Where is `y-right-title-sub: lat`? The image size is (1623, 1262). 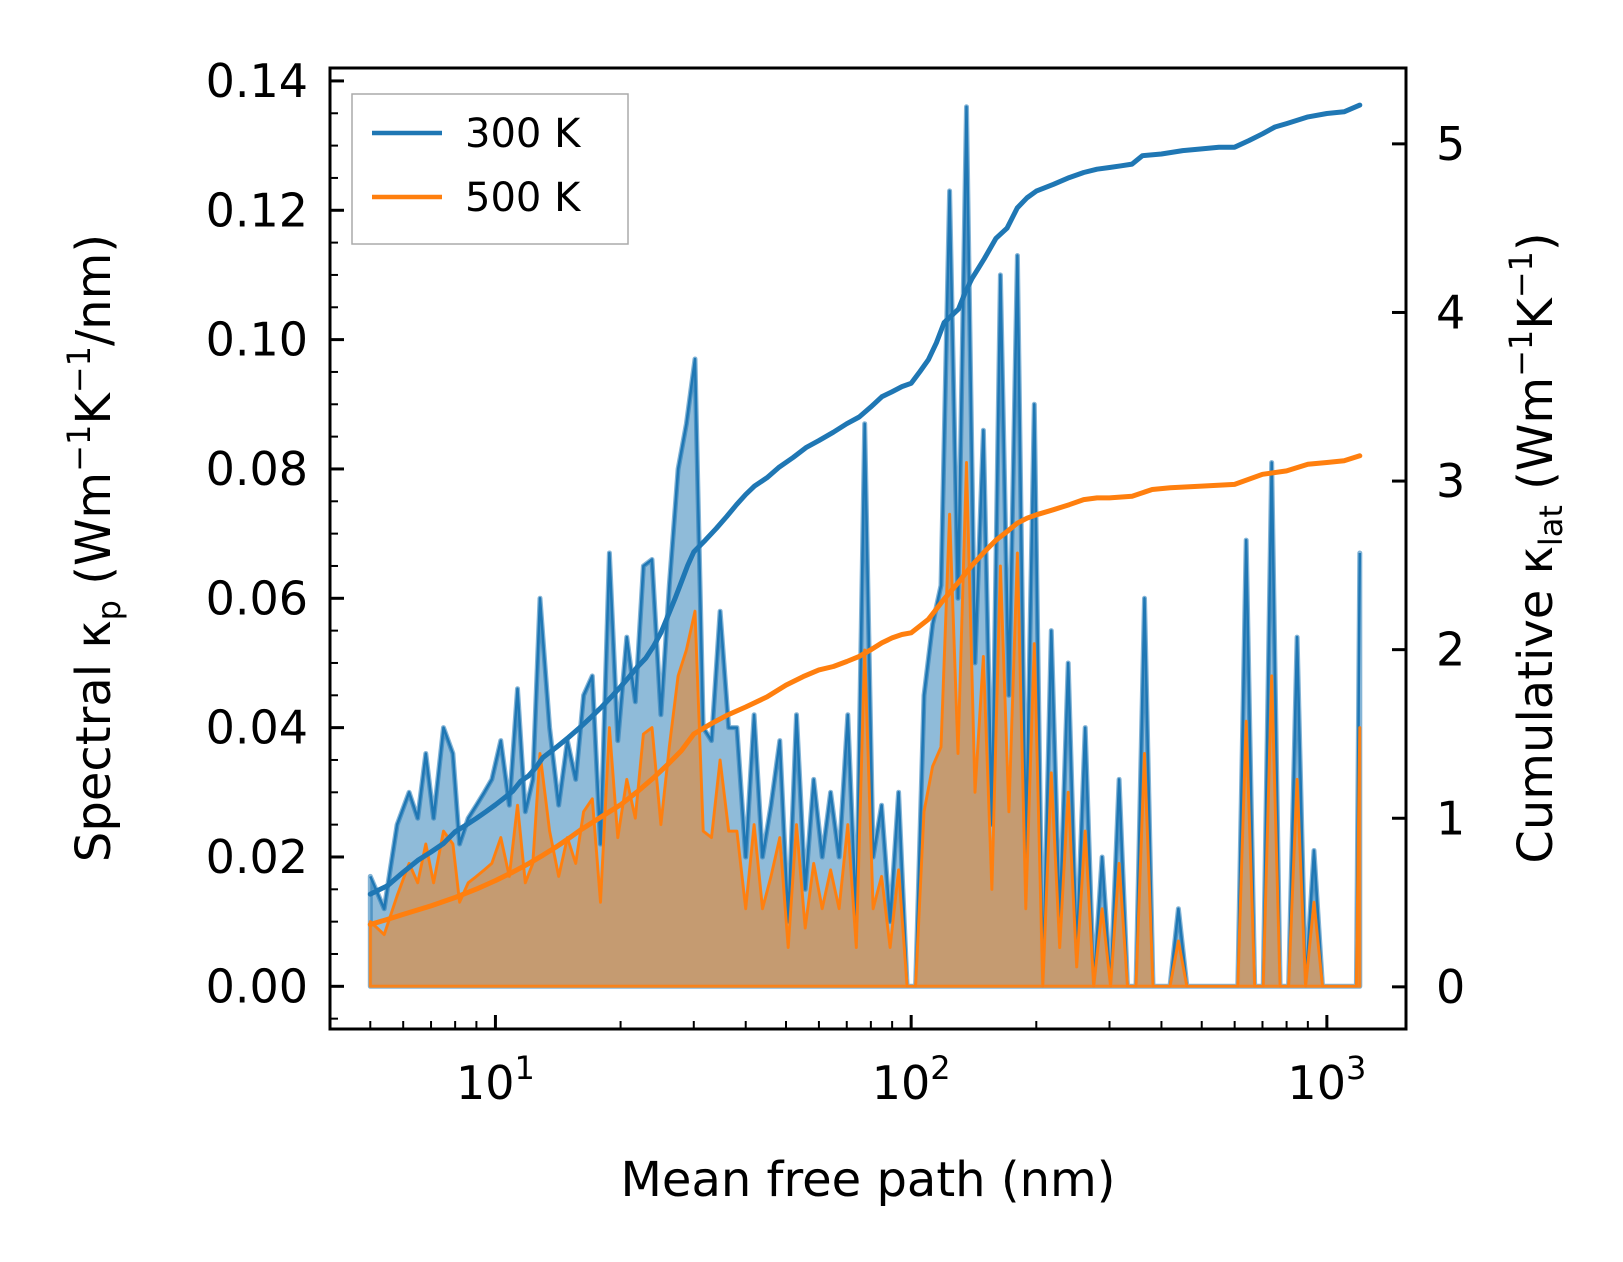
y-right-title-sub: lat is located at coordinates (1551, 525).